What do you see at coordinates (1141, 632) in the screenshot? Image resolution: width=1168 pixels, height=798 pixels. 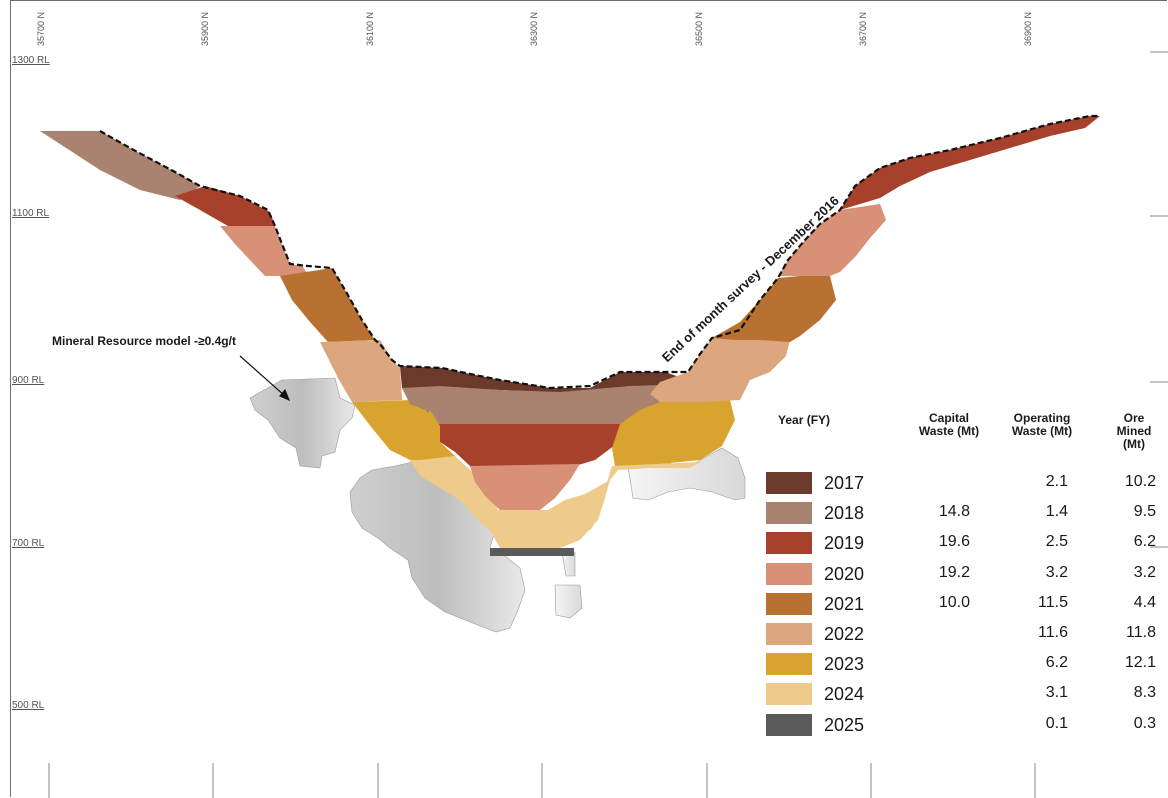 I see `ore-mined-value: 11.8` at bounding box center [1141, 632].